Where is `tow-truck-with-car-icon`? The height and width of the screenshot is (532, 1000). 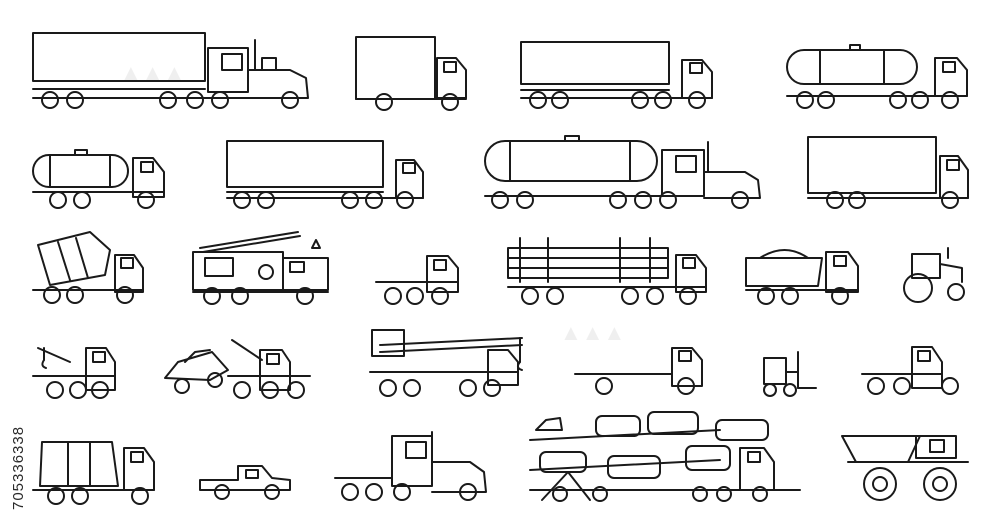
tow-truck-with-car-icon is located at coordinates (237, 369).